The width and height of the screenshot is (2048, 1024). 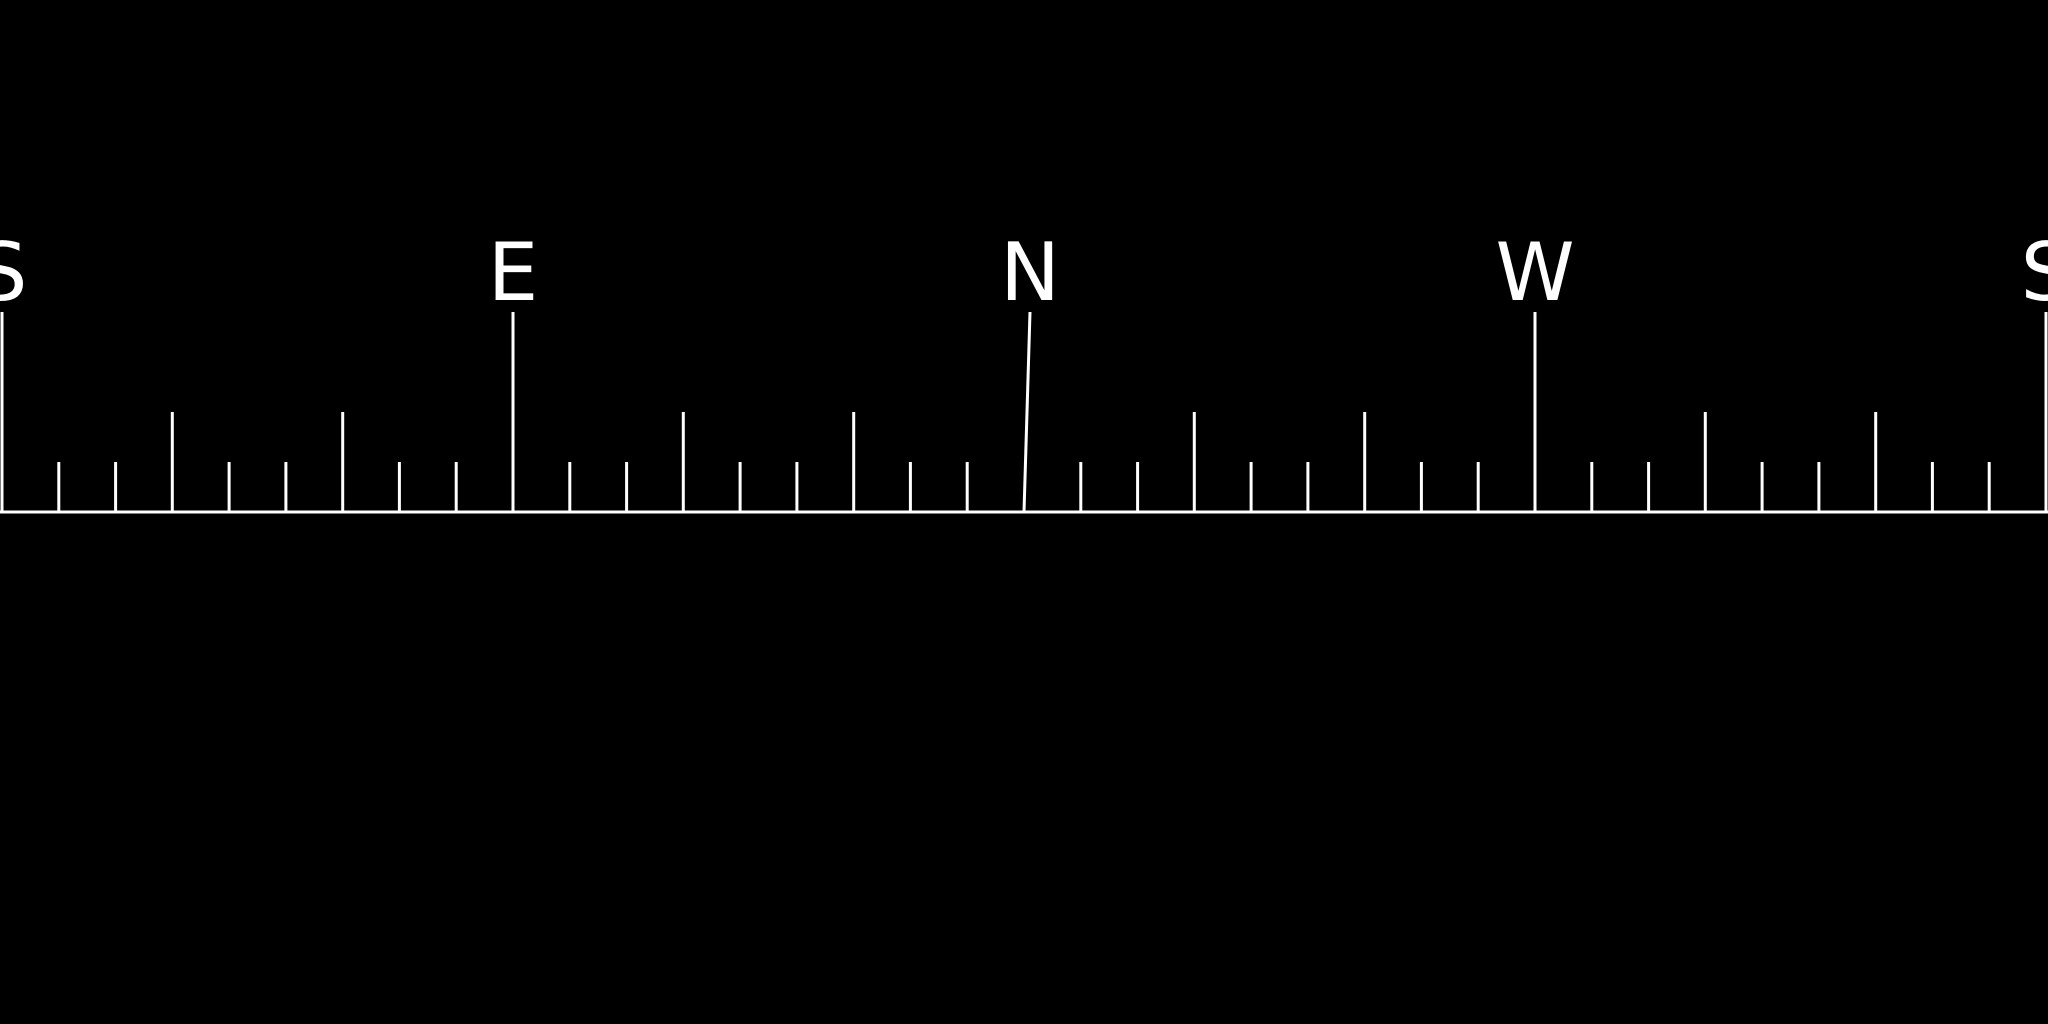 What do you see at coordinates (1030, 272) in the screenshot?
I see `cardinal-label-n-2: N` at bounding box center [1030, 272].